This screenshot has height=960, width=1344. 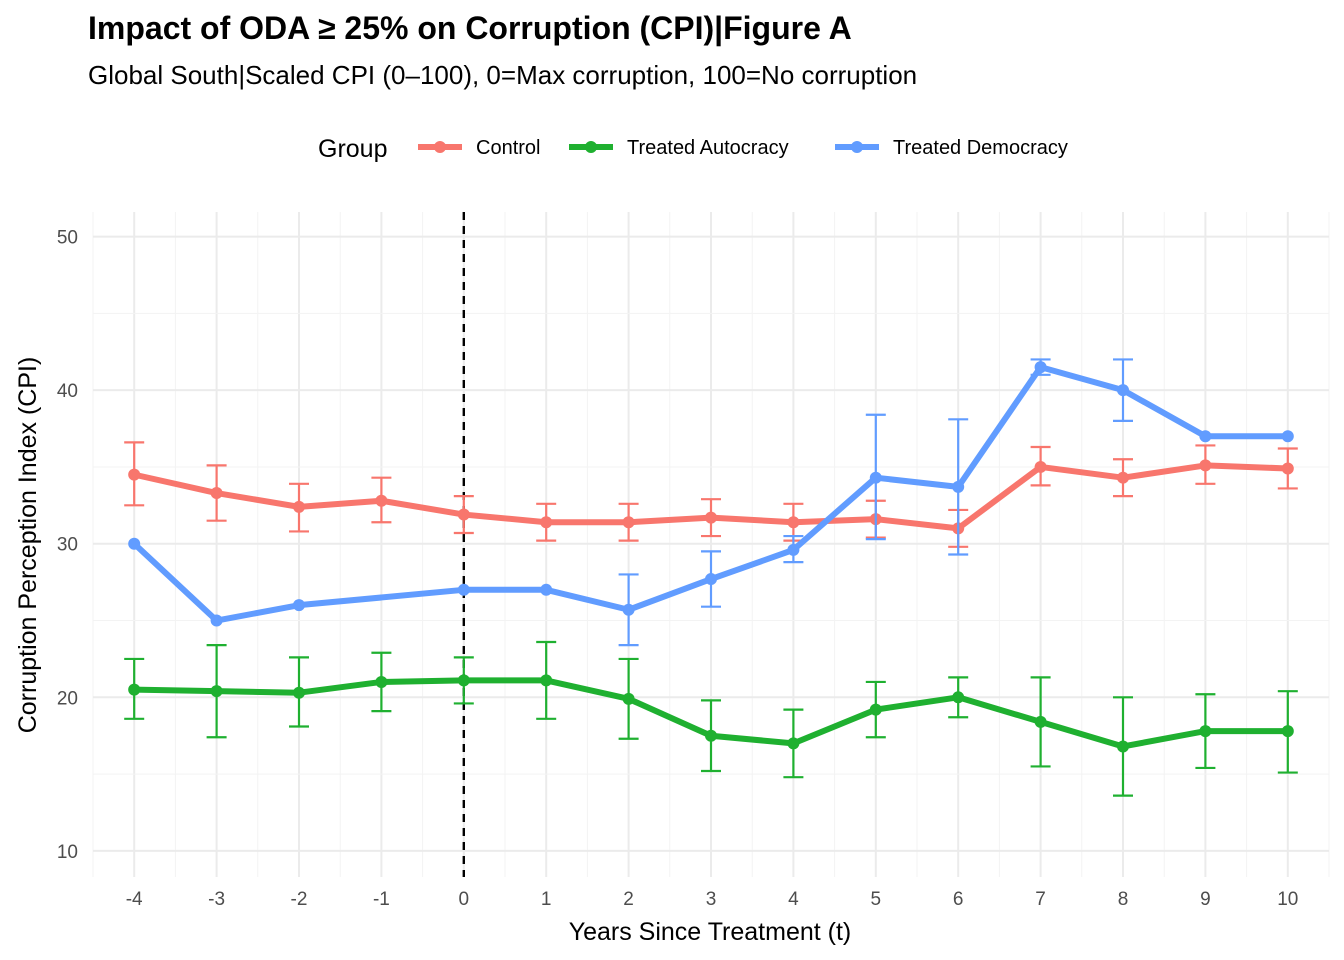 What do you see at coordinates (67, 238) in the screenshot?
I see `y-tick-label: 50` at bounding box center [67, 238].